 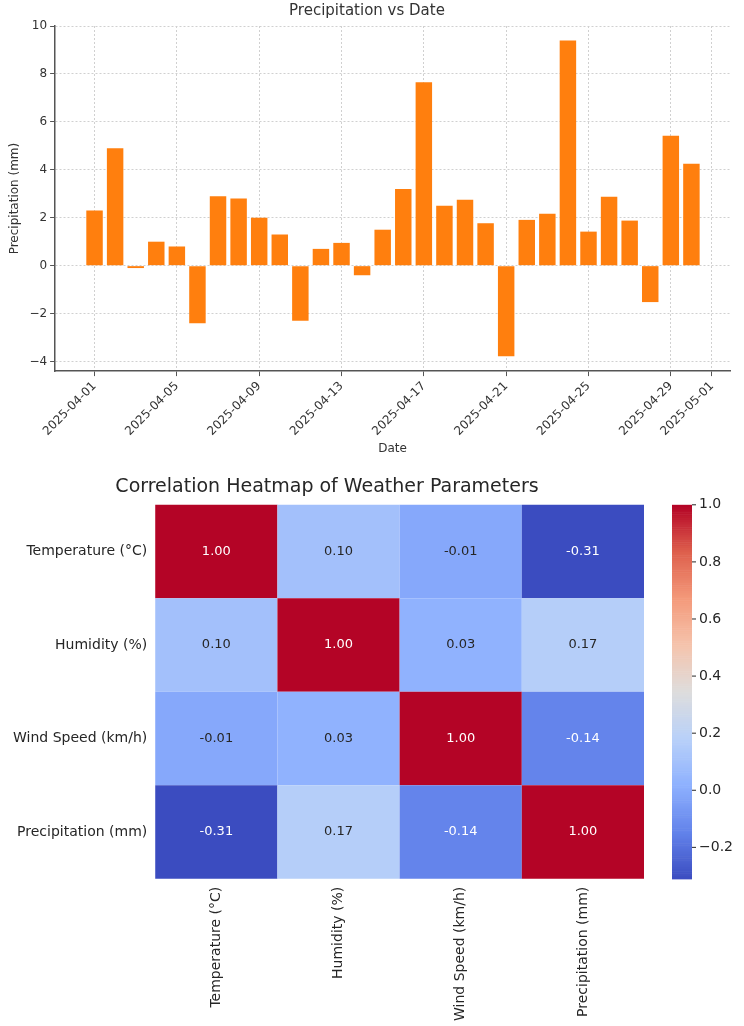 I want to click on y-tick-label: 8, so click(x=43, y=73).